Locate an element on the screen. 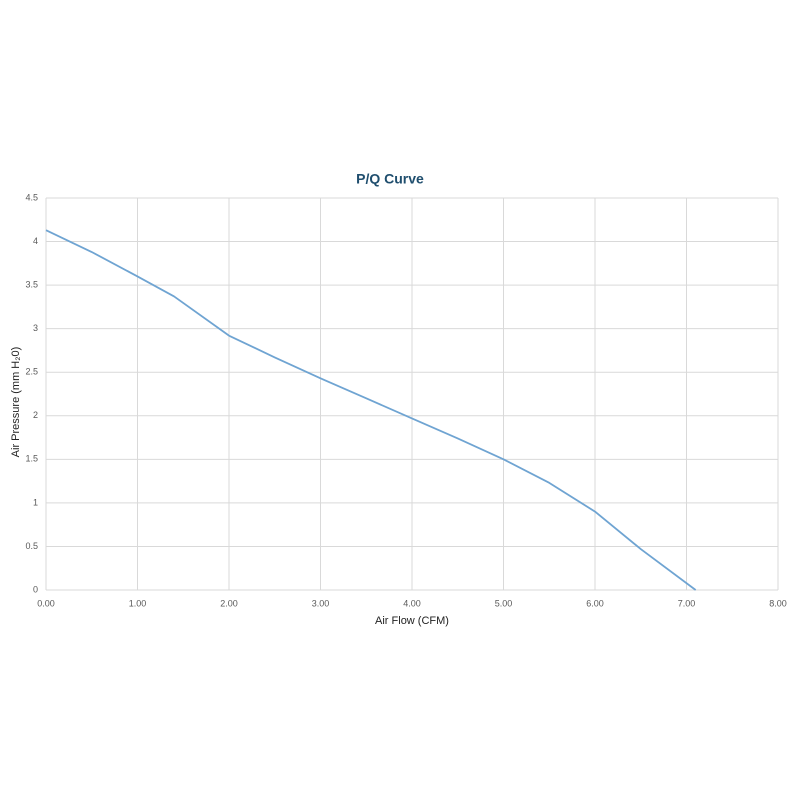 This screenshot has height=800, width=800. x-axis-title: Air Flow (CFM) is located at coordinates (412, 621).